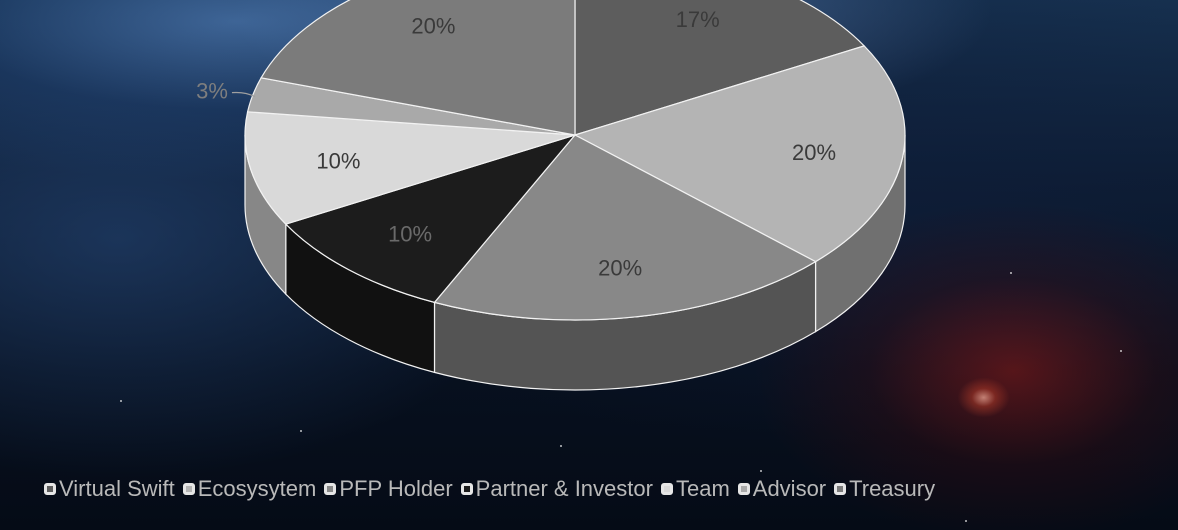 Image resolution: width=1178 pixels, height=530 pixels. Describe the element at coordinates (396, 488) in the screenshot. I see `legend-label: PFP Holder` at that location.